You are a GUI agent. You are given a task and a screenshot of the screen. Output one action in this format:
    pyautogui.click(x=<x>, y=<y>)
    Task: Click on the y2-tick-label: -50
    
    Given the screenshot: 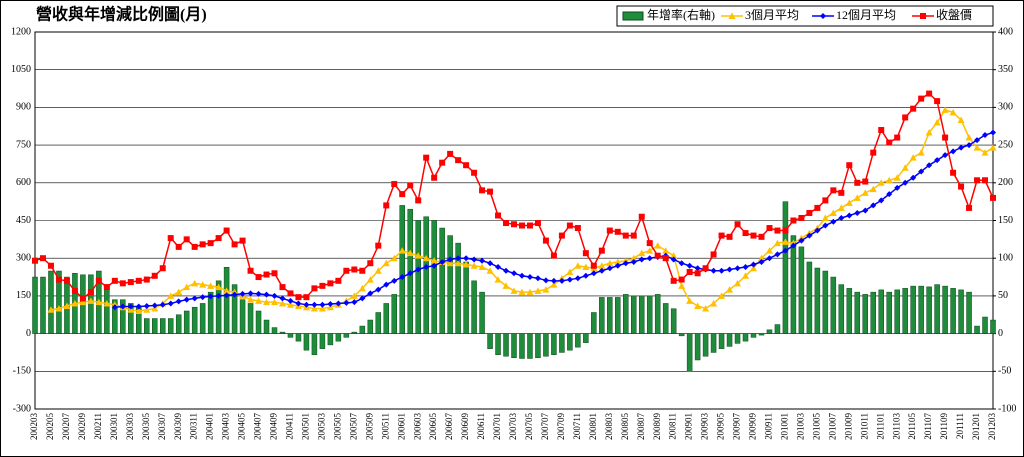 What is the action you would take?
    pyautogui.click(x=1004, y=371)
    